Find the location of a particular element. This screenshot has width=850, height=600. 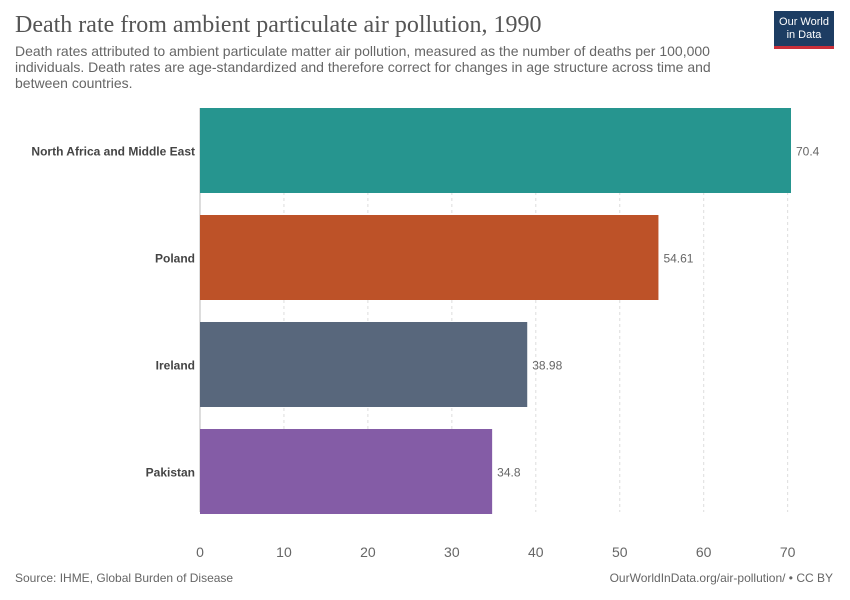

source-note: Source: IHME, Global Burden of Disease is located at coordinates (124, 578).